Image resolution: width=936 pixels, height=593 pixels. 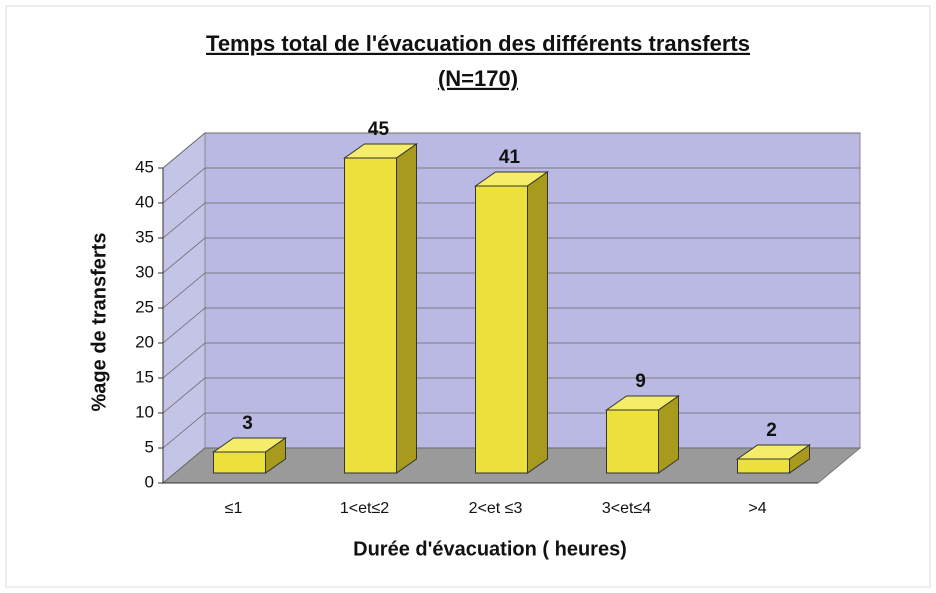 I want to click on x-tick-label: ≤1, so click(x=234, y=508).